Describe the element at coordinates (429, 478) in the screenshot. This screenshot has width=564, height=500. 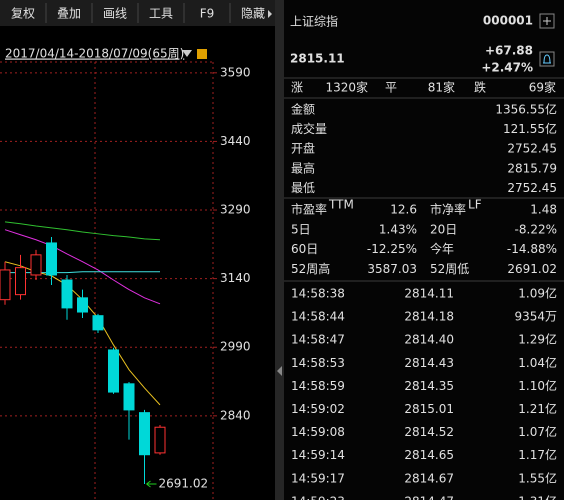
I see `trade-price: 2814.67` at that location.